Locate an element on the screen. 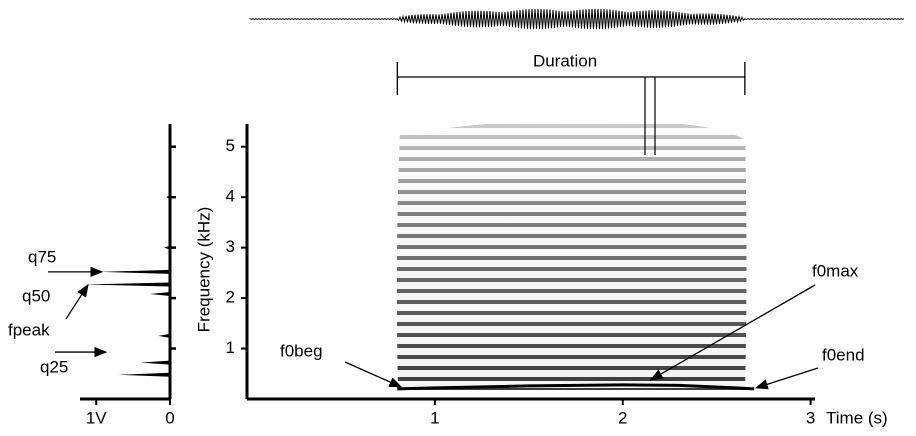 The width and height of the screenshot is (916, 436). x-axis-label: Time (s) is located at coordinates (857, 417).